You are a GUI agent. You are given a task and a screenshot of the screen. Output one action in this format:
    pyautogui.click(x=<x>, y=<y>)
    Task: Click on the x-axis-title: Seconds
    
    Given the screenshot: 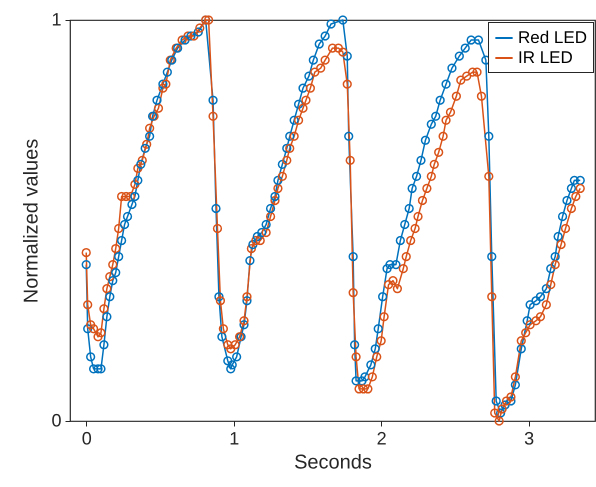 What is the action you would take?
    pyautogui.click(x=333, y=463)
    